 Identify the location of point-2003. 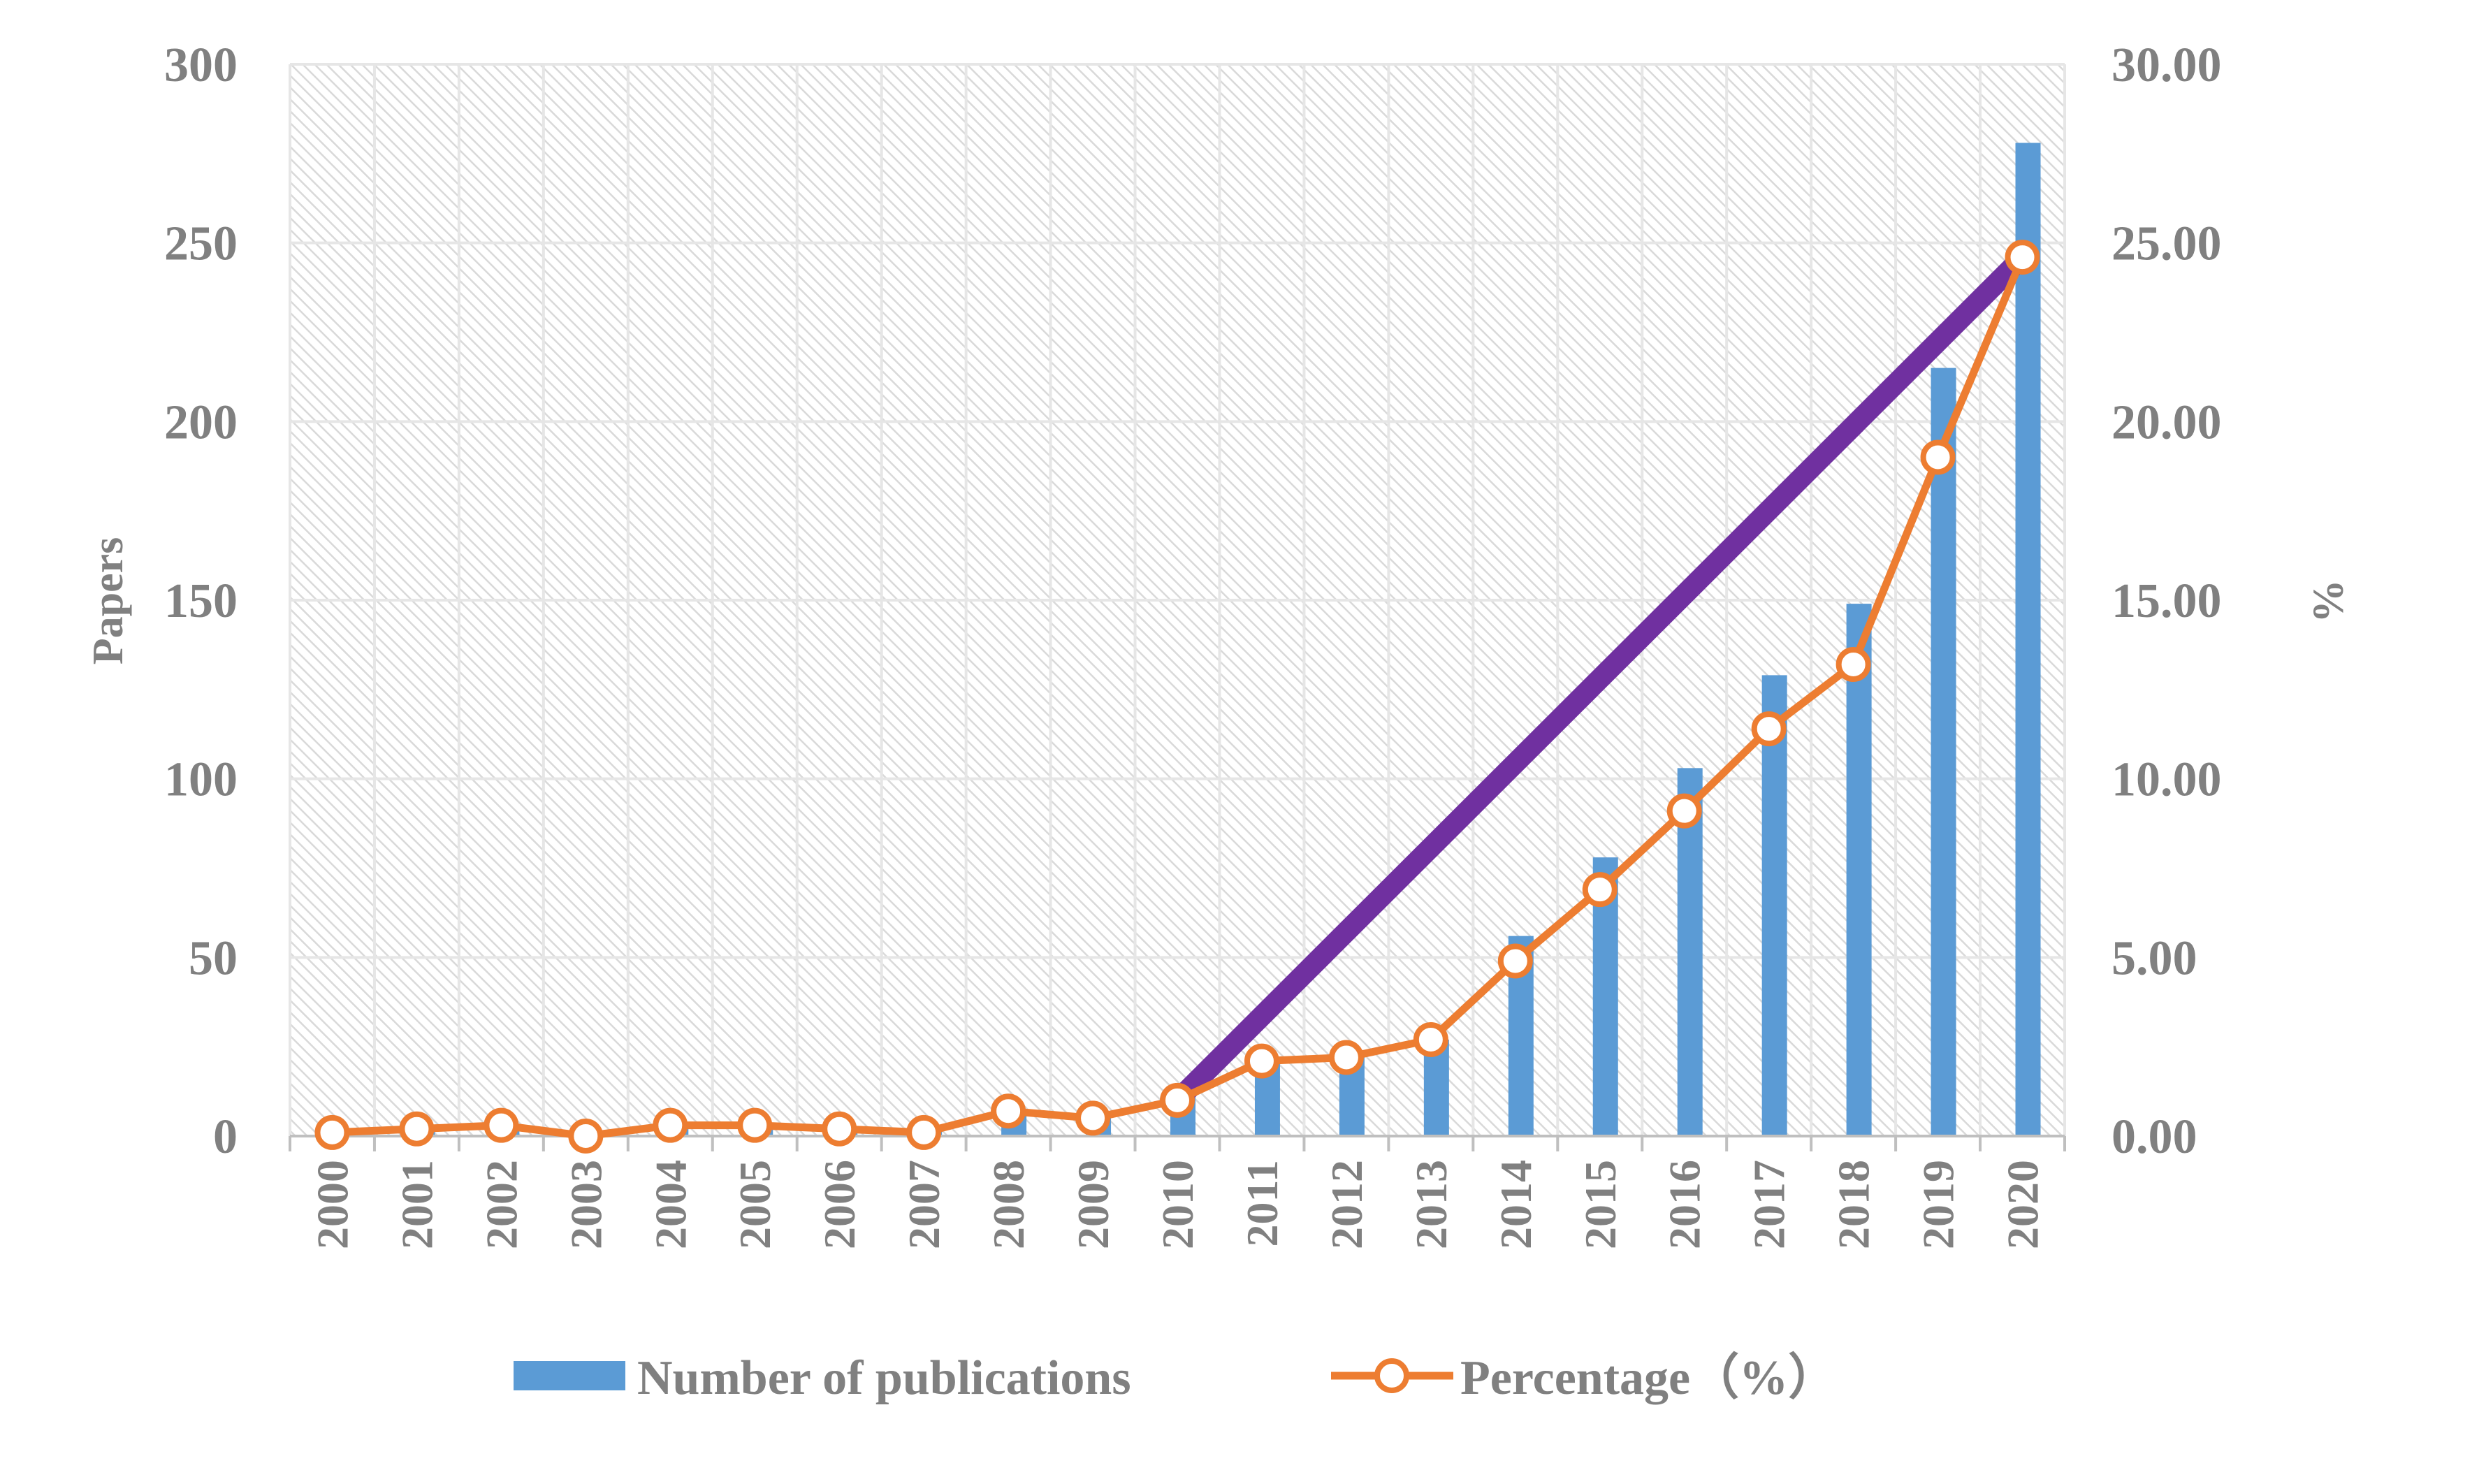
(586, 1136).